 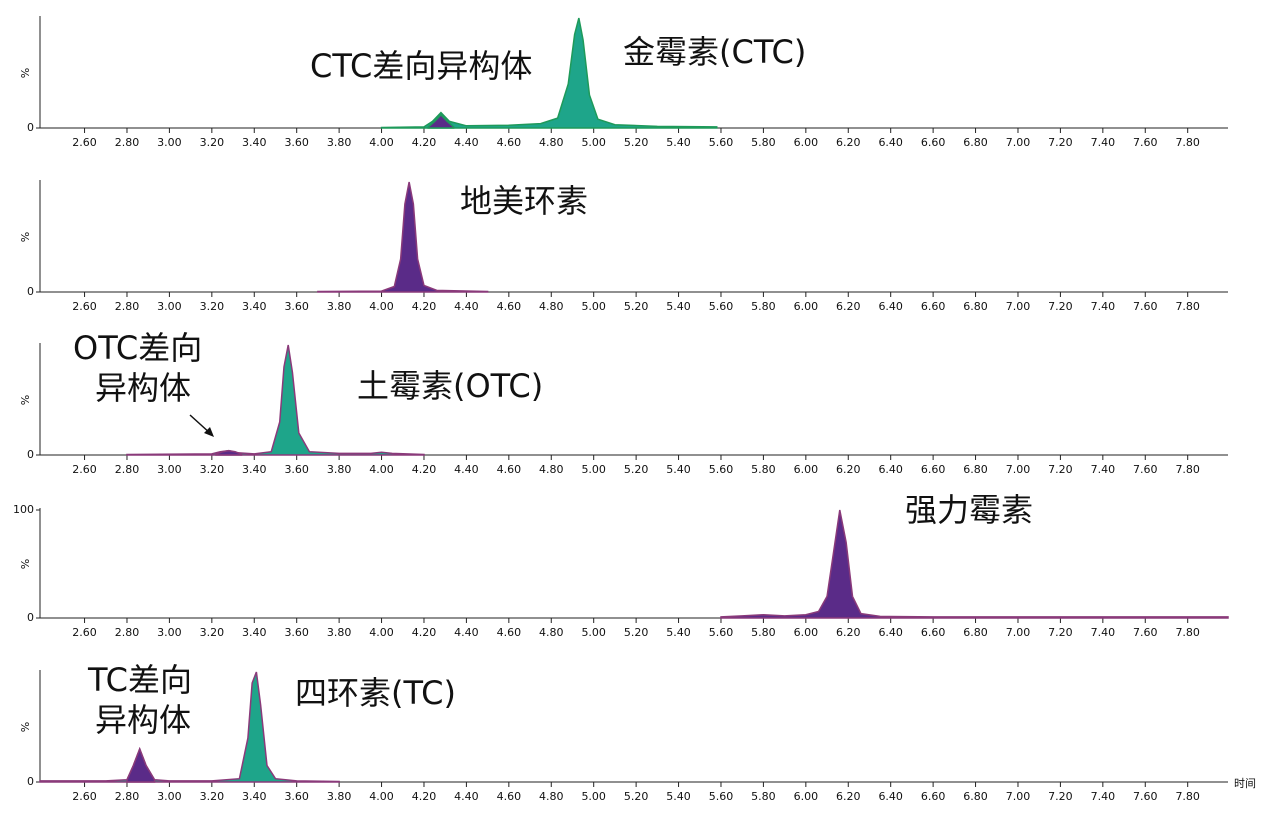 What do you see at coordinates (209, 432) in the screenshot?
I see `annotation-arrowhead` at bounding box center [209, 432].